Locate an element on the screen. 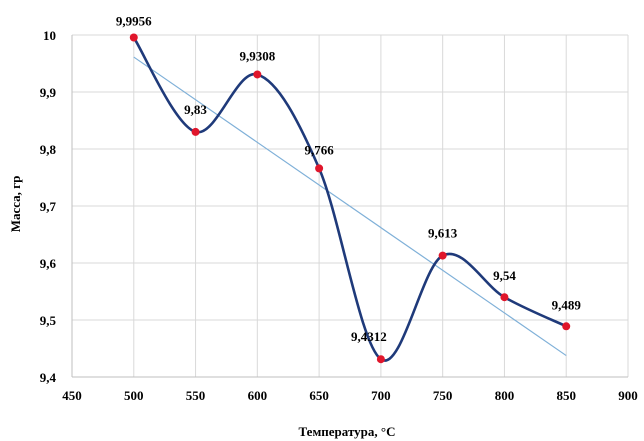 The height and width of the screenshot is (441, 644). data-label: 9,613 is located at coordinates (443, 233).